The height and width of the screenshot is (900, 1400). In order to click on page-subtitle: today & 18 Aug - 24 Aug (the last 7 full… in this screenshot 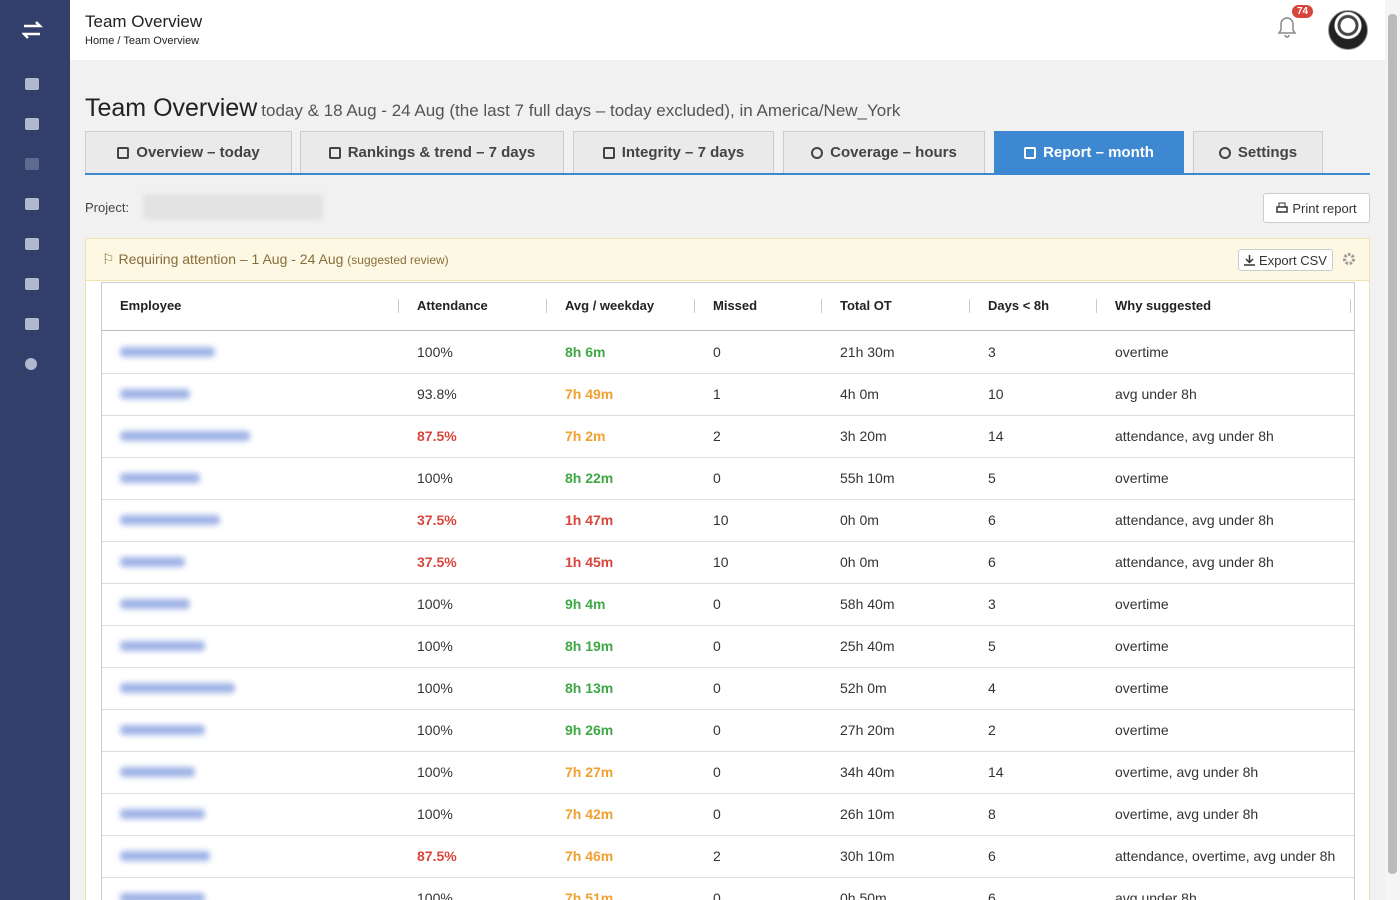, I will do `click(581, 110)`.